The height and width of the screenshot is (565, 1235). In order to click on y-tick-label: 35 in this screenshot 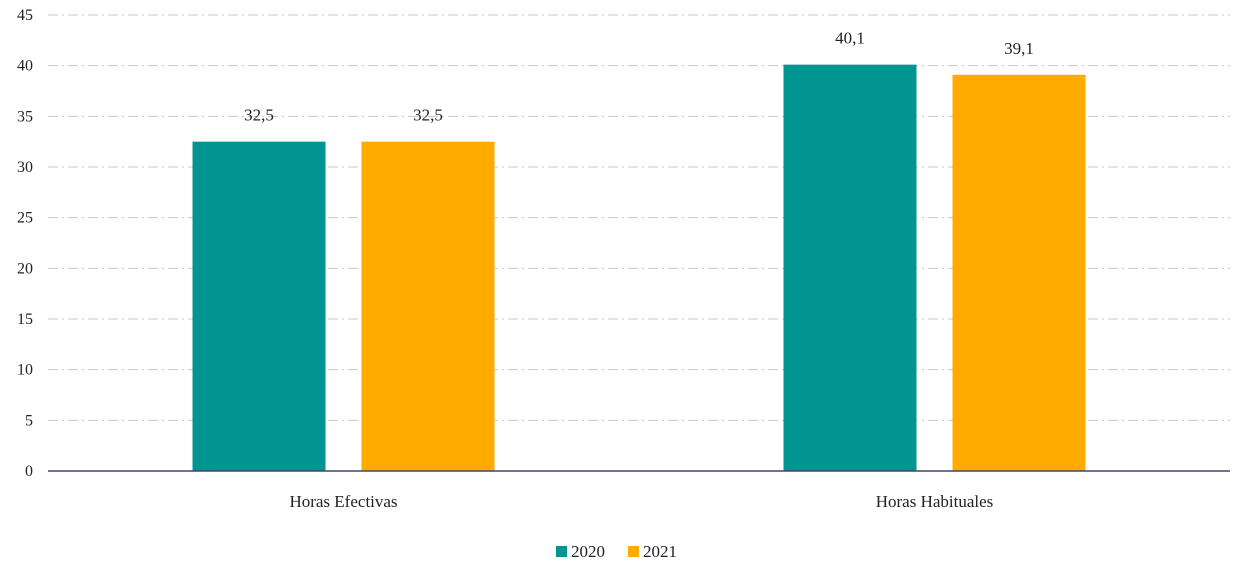, I will do `click(25, 116)`.